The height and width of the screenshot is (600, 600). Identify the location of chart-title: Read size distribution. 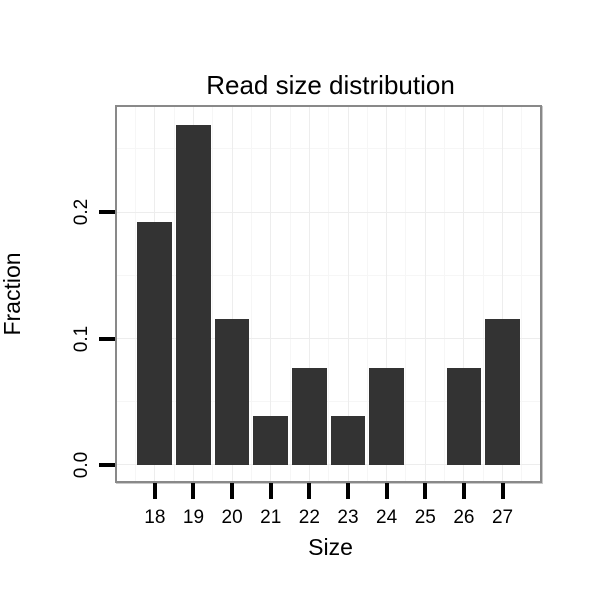
(330, 85).